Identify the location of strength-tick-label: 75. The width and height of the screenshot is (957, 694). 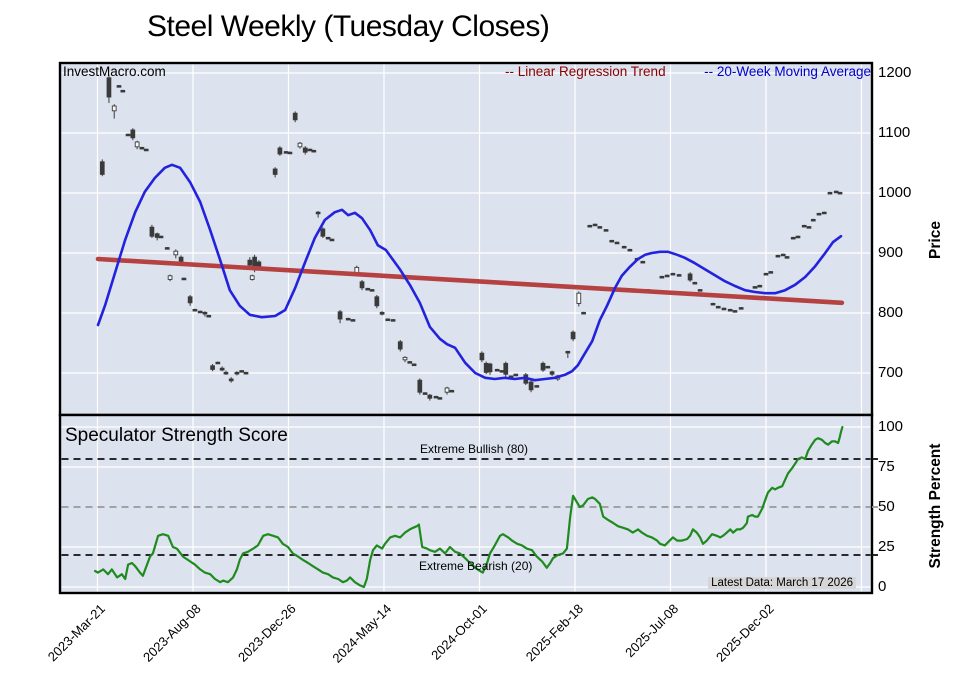
(886, 466).